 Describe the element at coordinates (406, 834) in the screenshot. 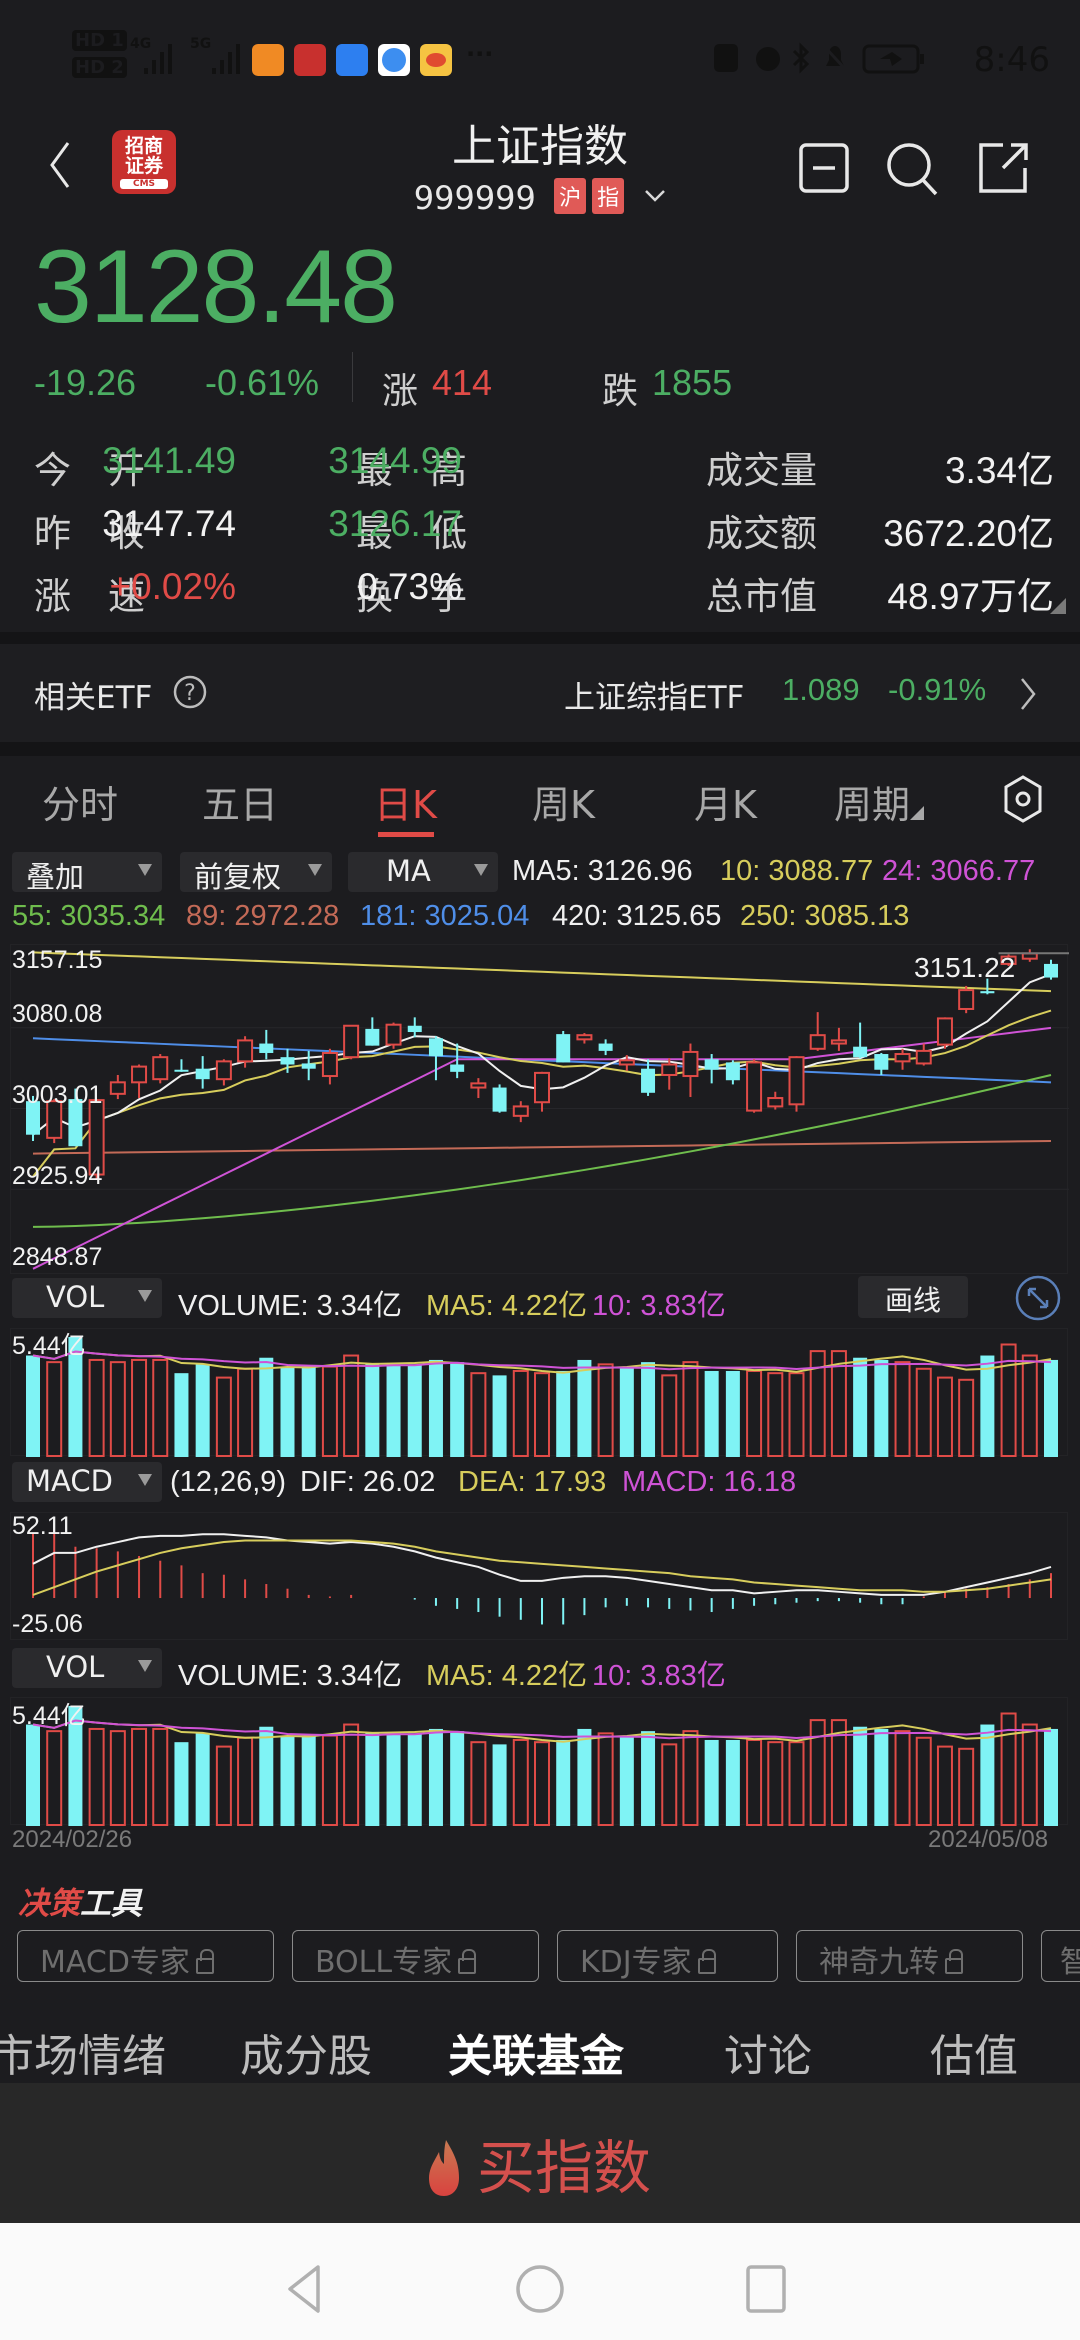

I see `active-tab-underline` at that location.